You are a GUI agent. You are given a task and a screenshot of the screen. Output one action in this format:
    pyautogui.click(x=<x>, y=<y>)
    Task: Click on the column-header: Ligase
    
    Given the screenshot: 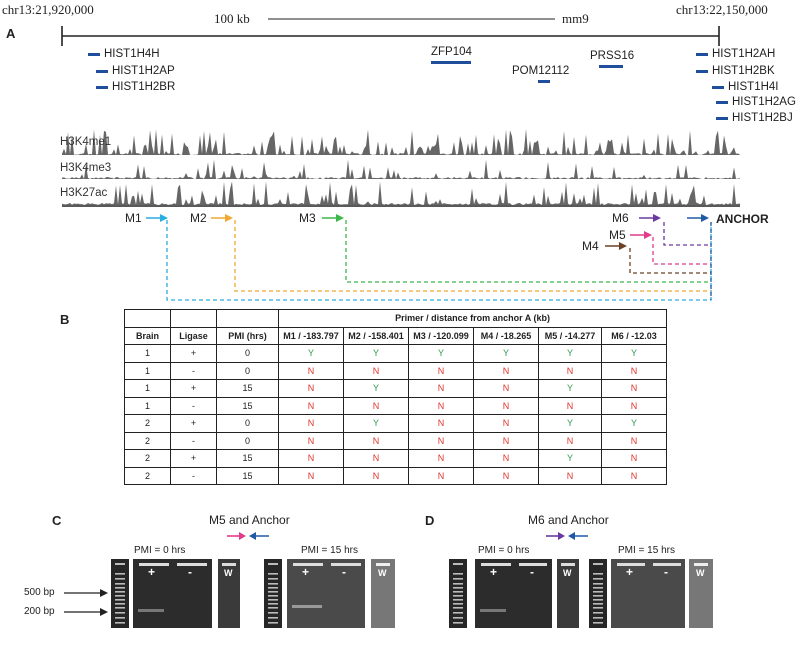 What is the action you would take?
    pyautogui.click(x=193, y=335)
    